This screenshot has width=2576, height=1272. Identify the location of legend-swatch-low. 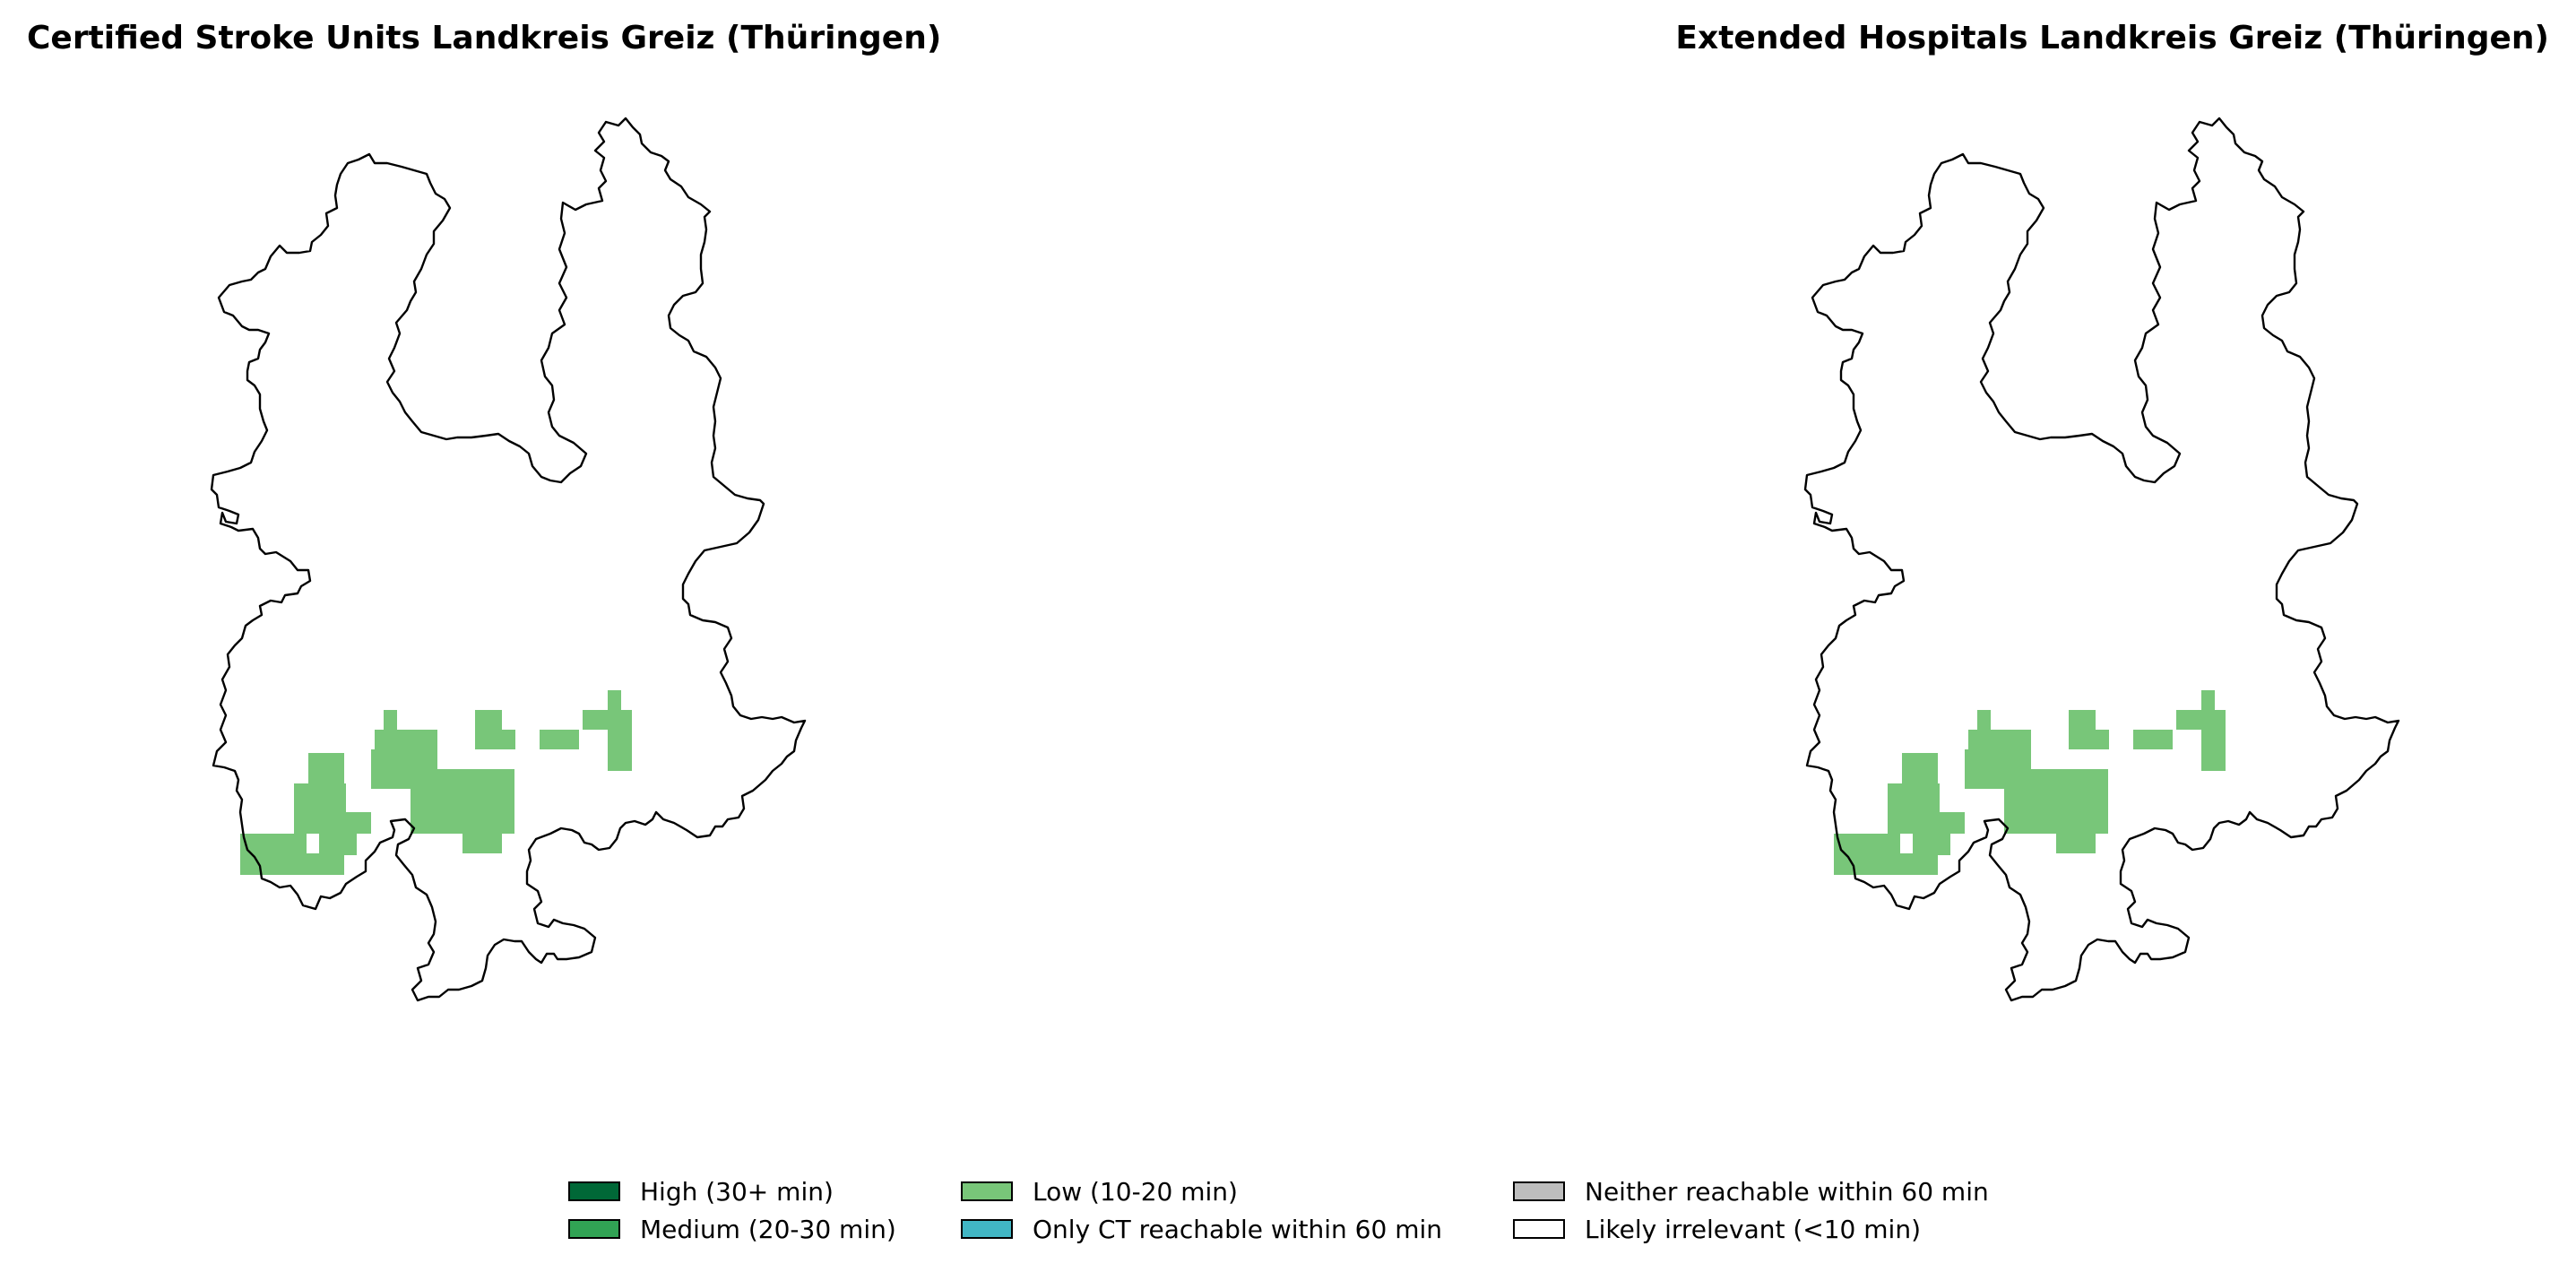
(987, 1191).